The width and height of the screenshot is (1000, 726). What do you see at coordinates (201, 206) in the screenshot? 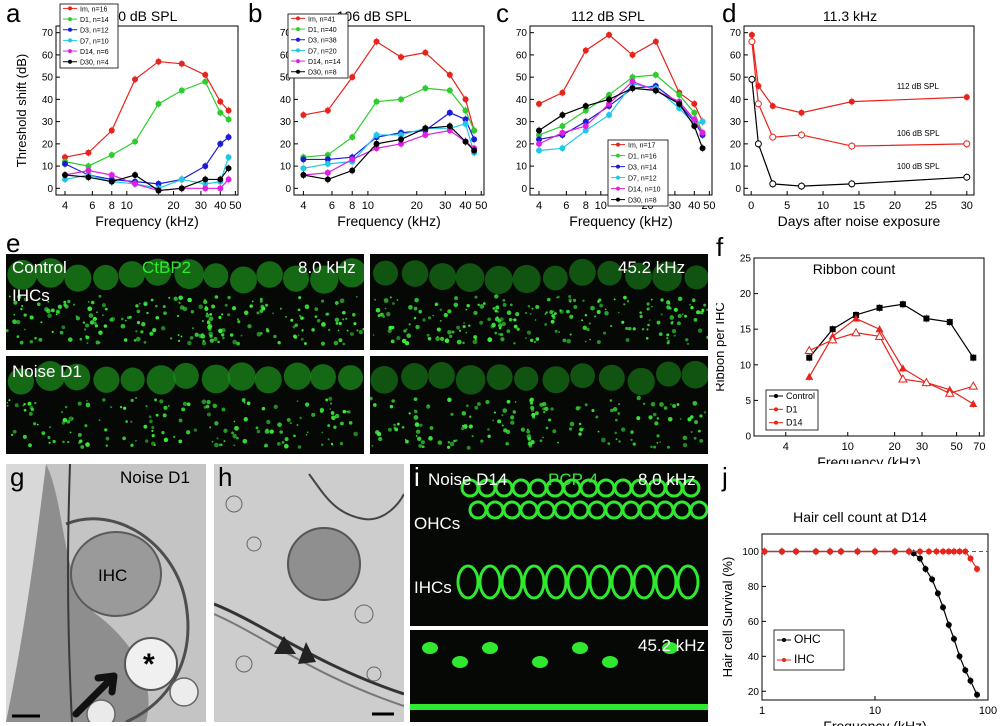
I see `x-tick-label: 30` at bounding box center [201, 206].